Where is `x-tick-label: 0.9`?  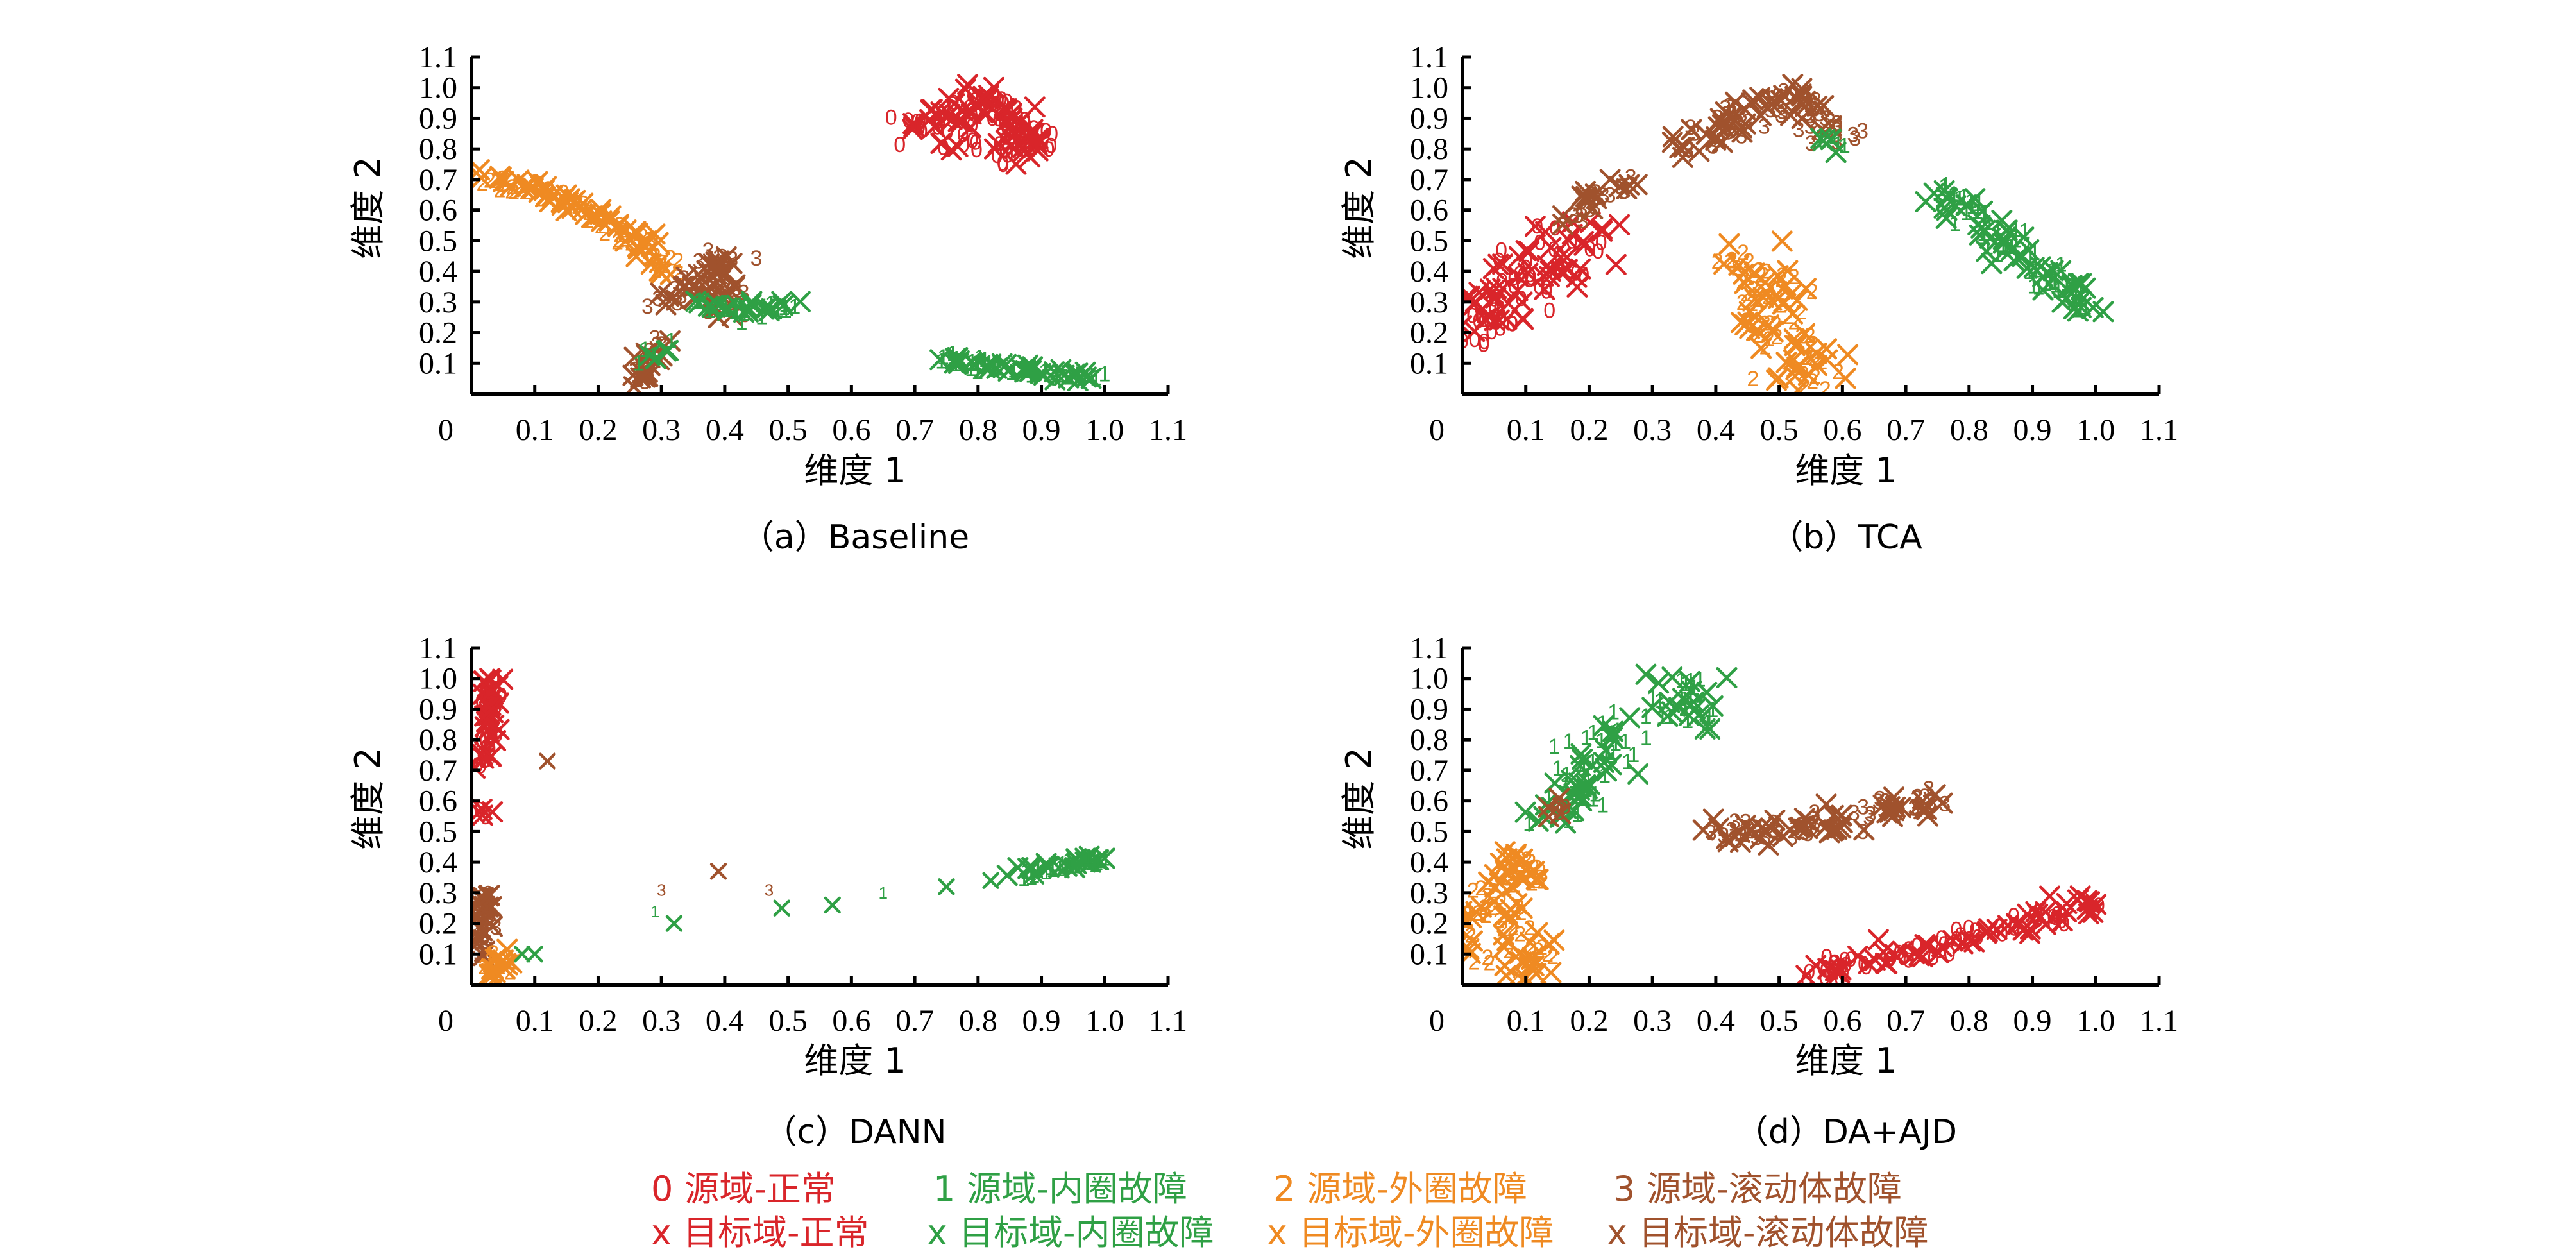
x-tick-label: 0.9 is located at coordinates (2032, 1021).